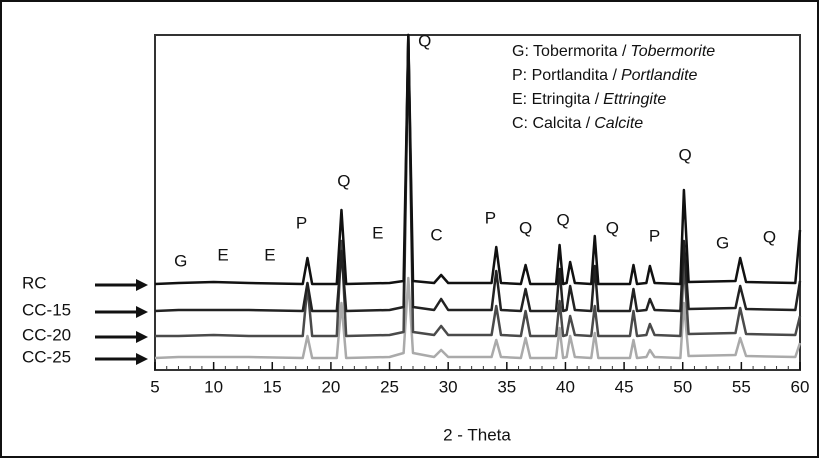 The height and width of the screenshot is (458, 819). Describe the element at coordinates (478, 318) in the screenshot. I see `xrd-trace` at that location.